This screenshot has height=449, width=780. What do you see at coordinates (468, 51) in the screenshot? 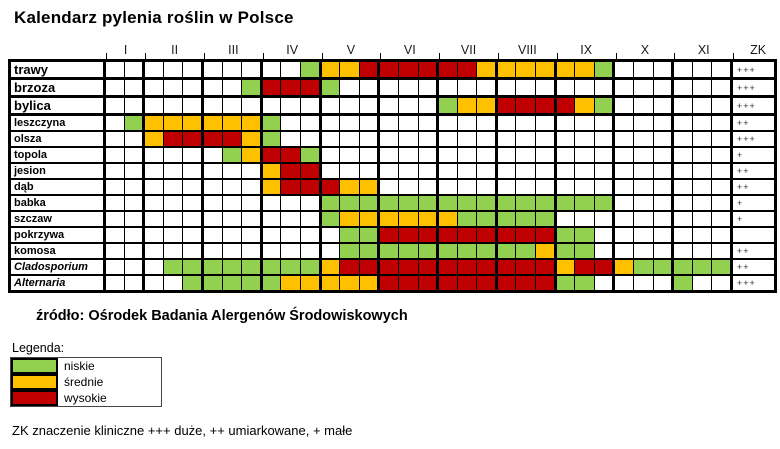
I see `month-label-VII: VII` at bounding box center [468, 51].